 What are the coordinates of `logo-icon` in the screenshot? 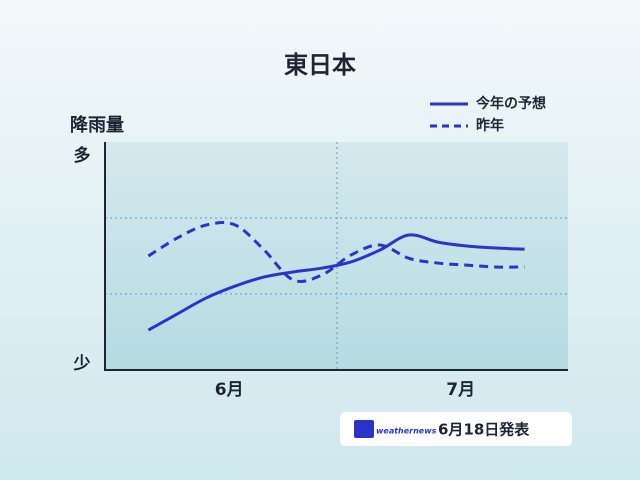 It's located at (364, 429).